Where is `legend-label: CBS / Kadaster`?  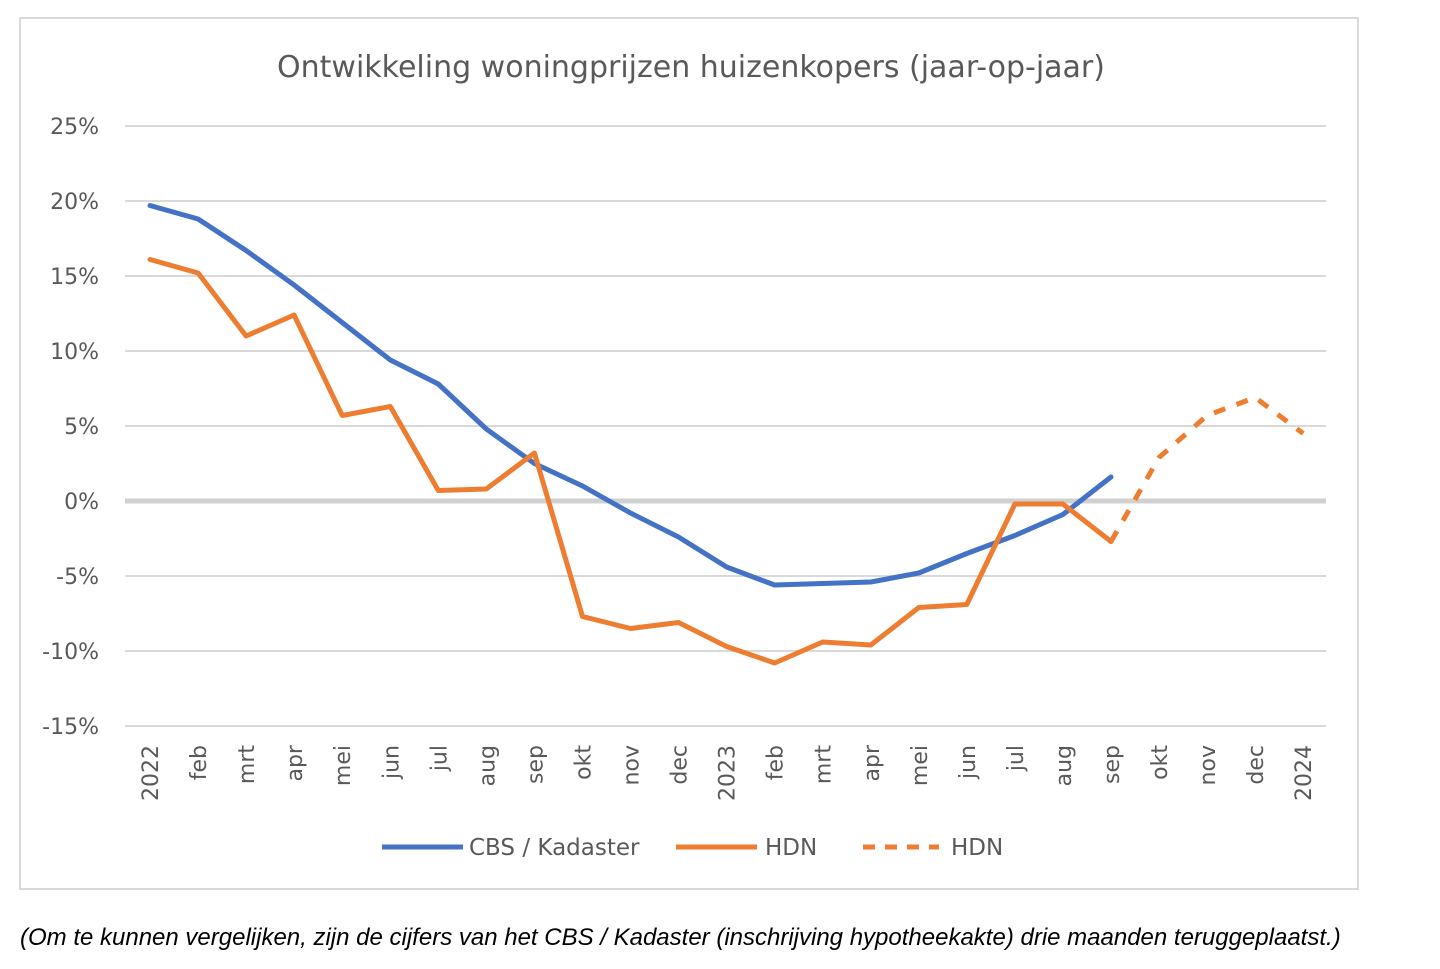
legend-label: CBS / Kadaster is located at coordinates (554, 848).